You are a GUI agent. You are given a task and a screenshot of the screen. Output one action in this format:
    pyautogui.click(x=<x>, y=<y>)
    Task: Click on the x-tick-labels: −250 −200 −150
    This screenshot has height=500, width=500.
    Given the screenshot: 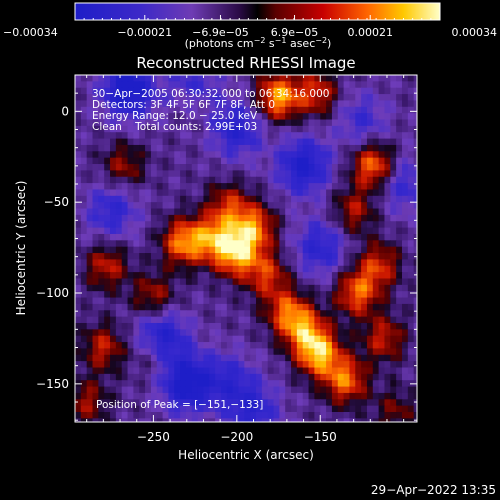 What is the action you would take?
    pyautogui.click(x=237, y=437)
    